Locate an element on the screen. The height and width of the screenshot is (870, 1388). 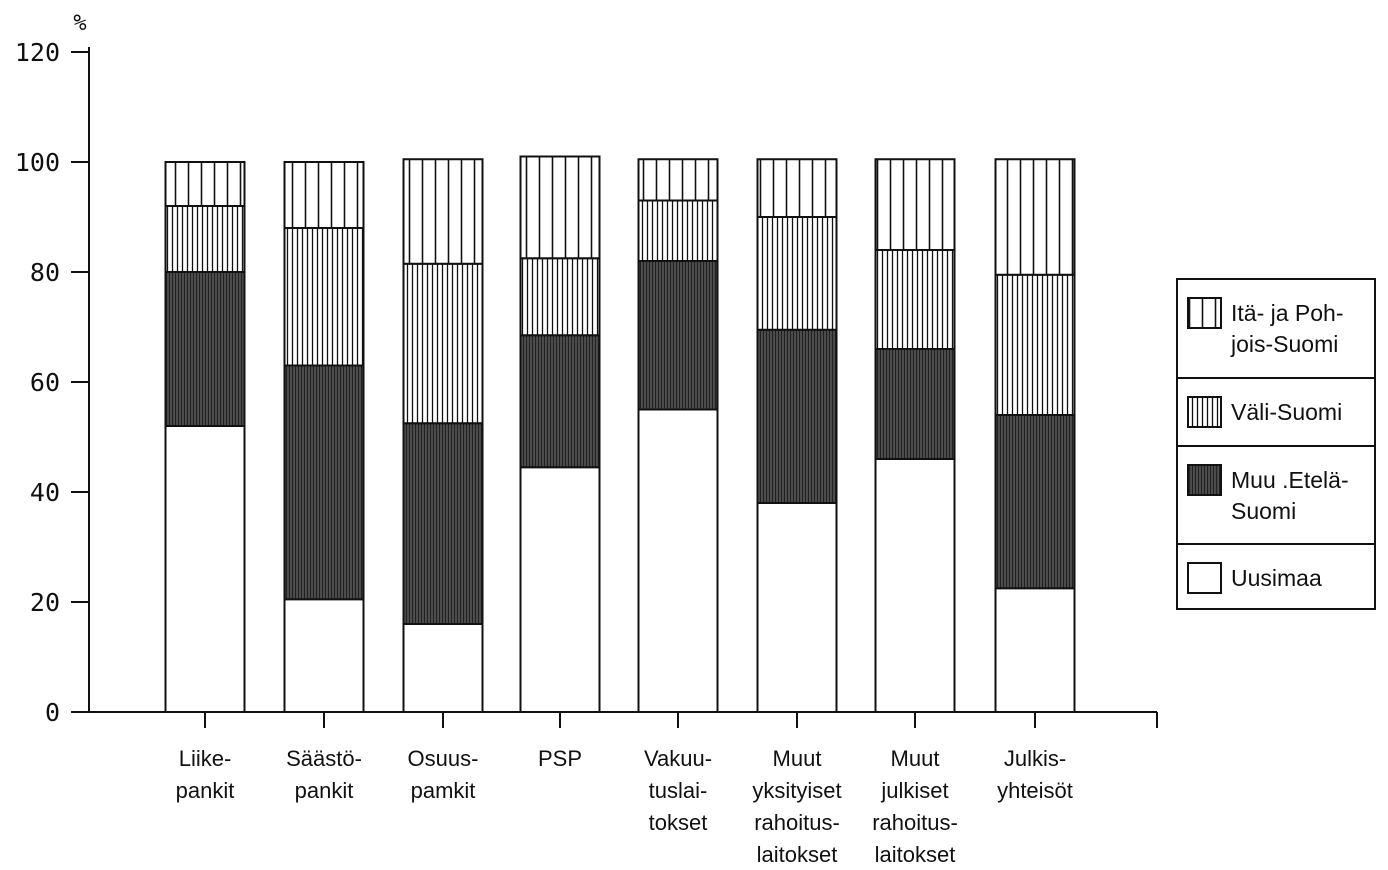
y-tick-label: 0 is located at coordinates (52, 712).